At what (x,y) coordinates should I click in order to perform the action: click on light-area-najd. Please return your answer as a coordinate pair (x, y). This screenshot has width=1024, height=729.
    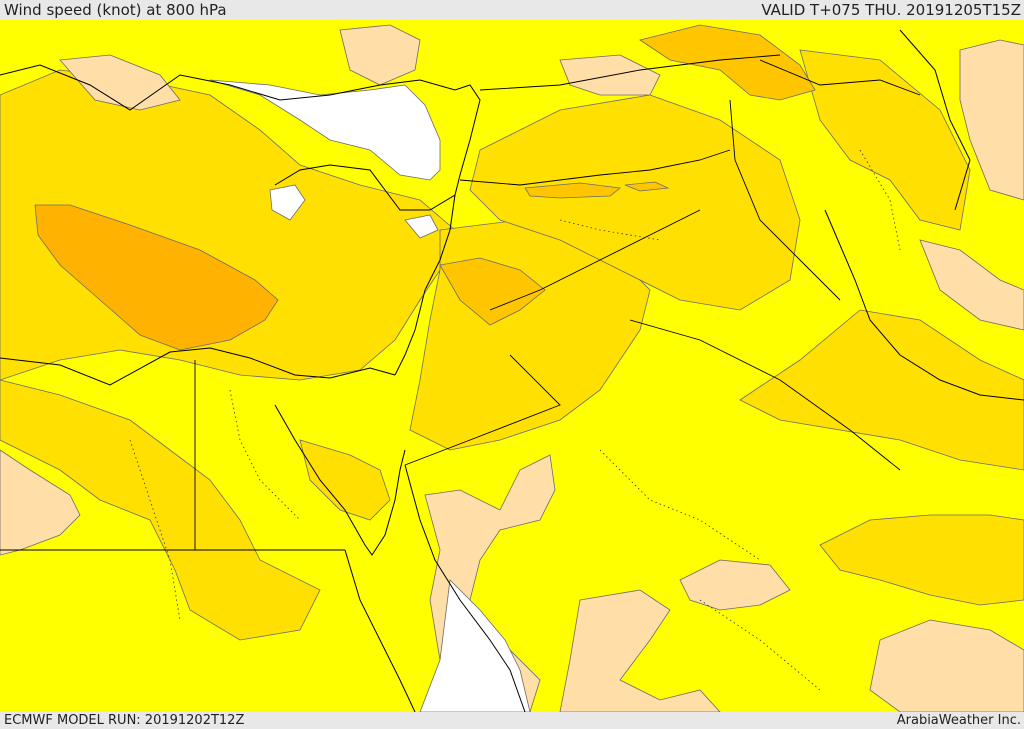
    Looking at the image, I should click on (640, 650).